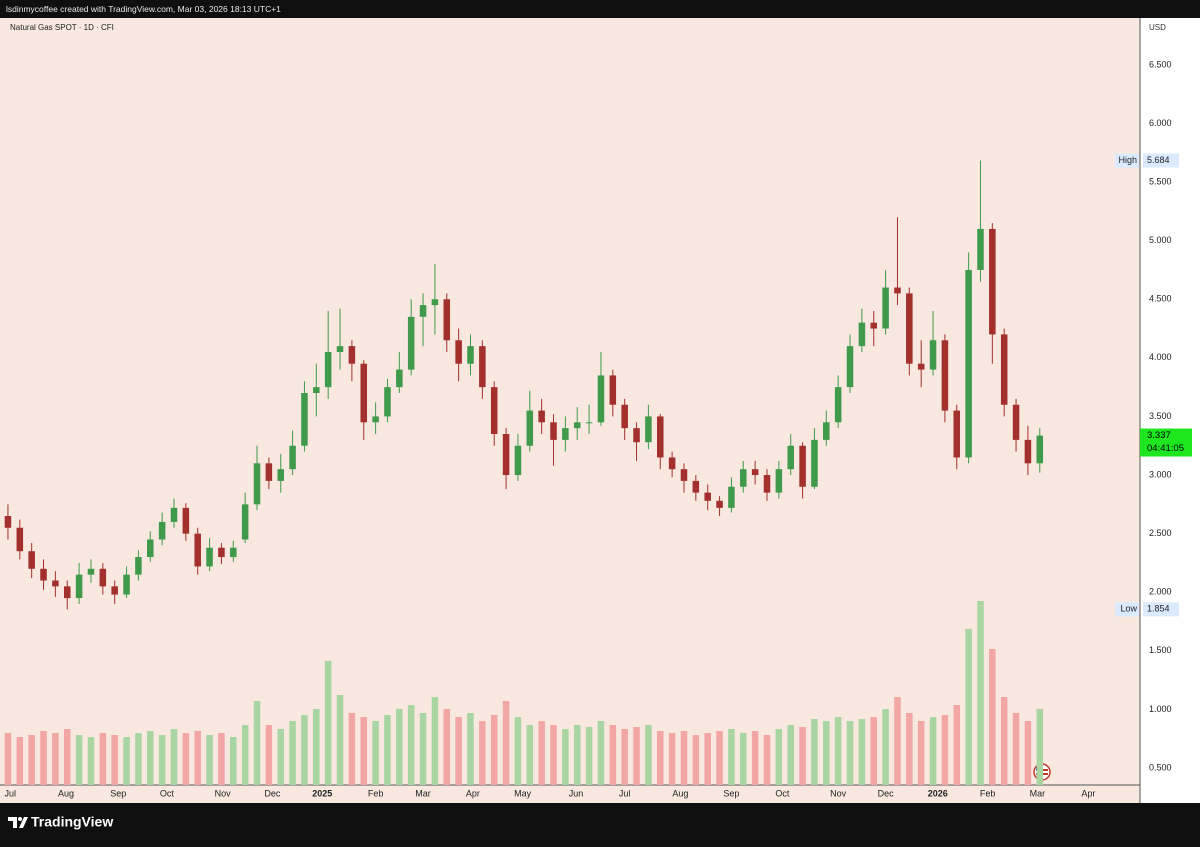  Describe the element at coordinates (523, 793) in the screenshot. I see `x-tick-label: May` at that location.